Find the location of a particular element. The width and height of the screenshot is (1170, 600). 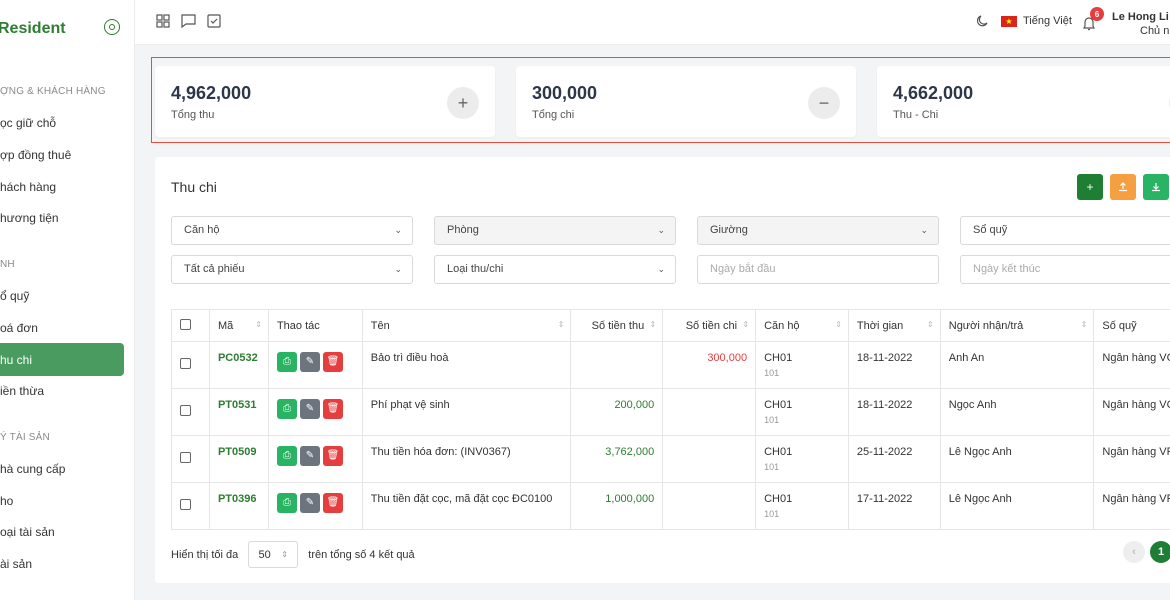

voucher-type-select: Tất cả phiếu ⌄ is located at coordinates (292, 269).